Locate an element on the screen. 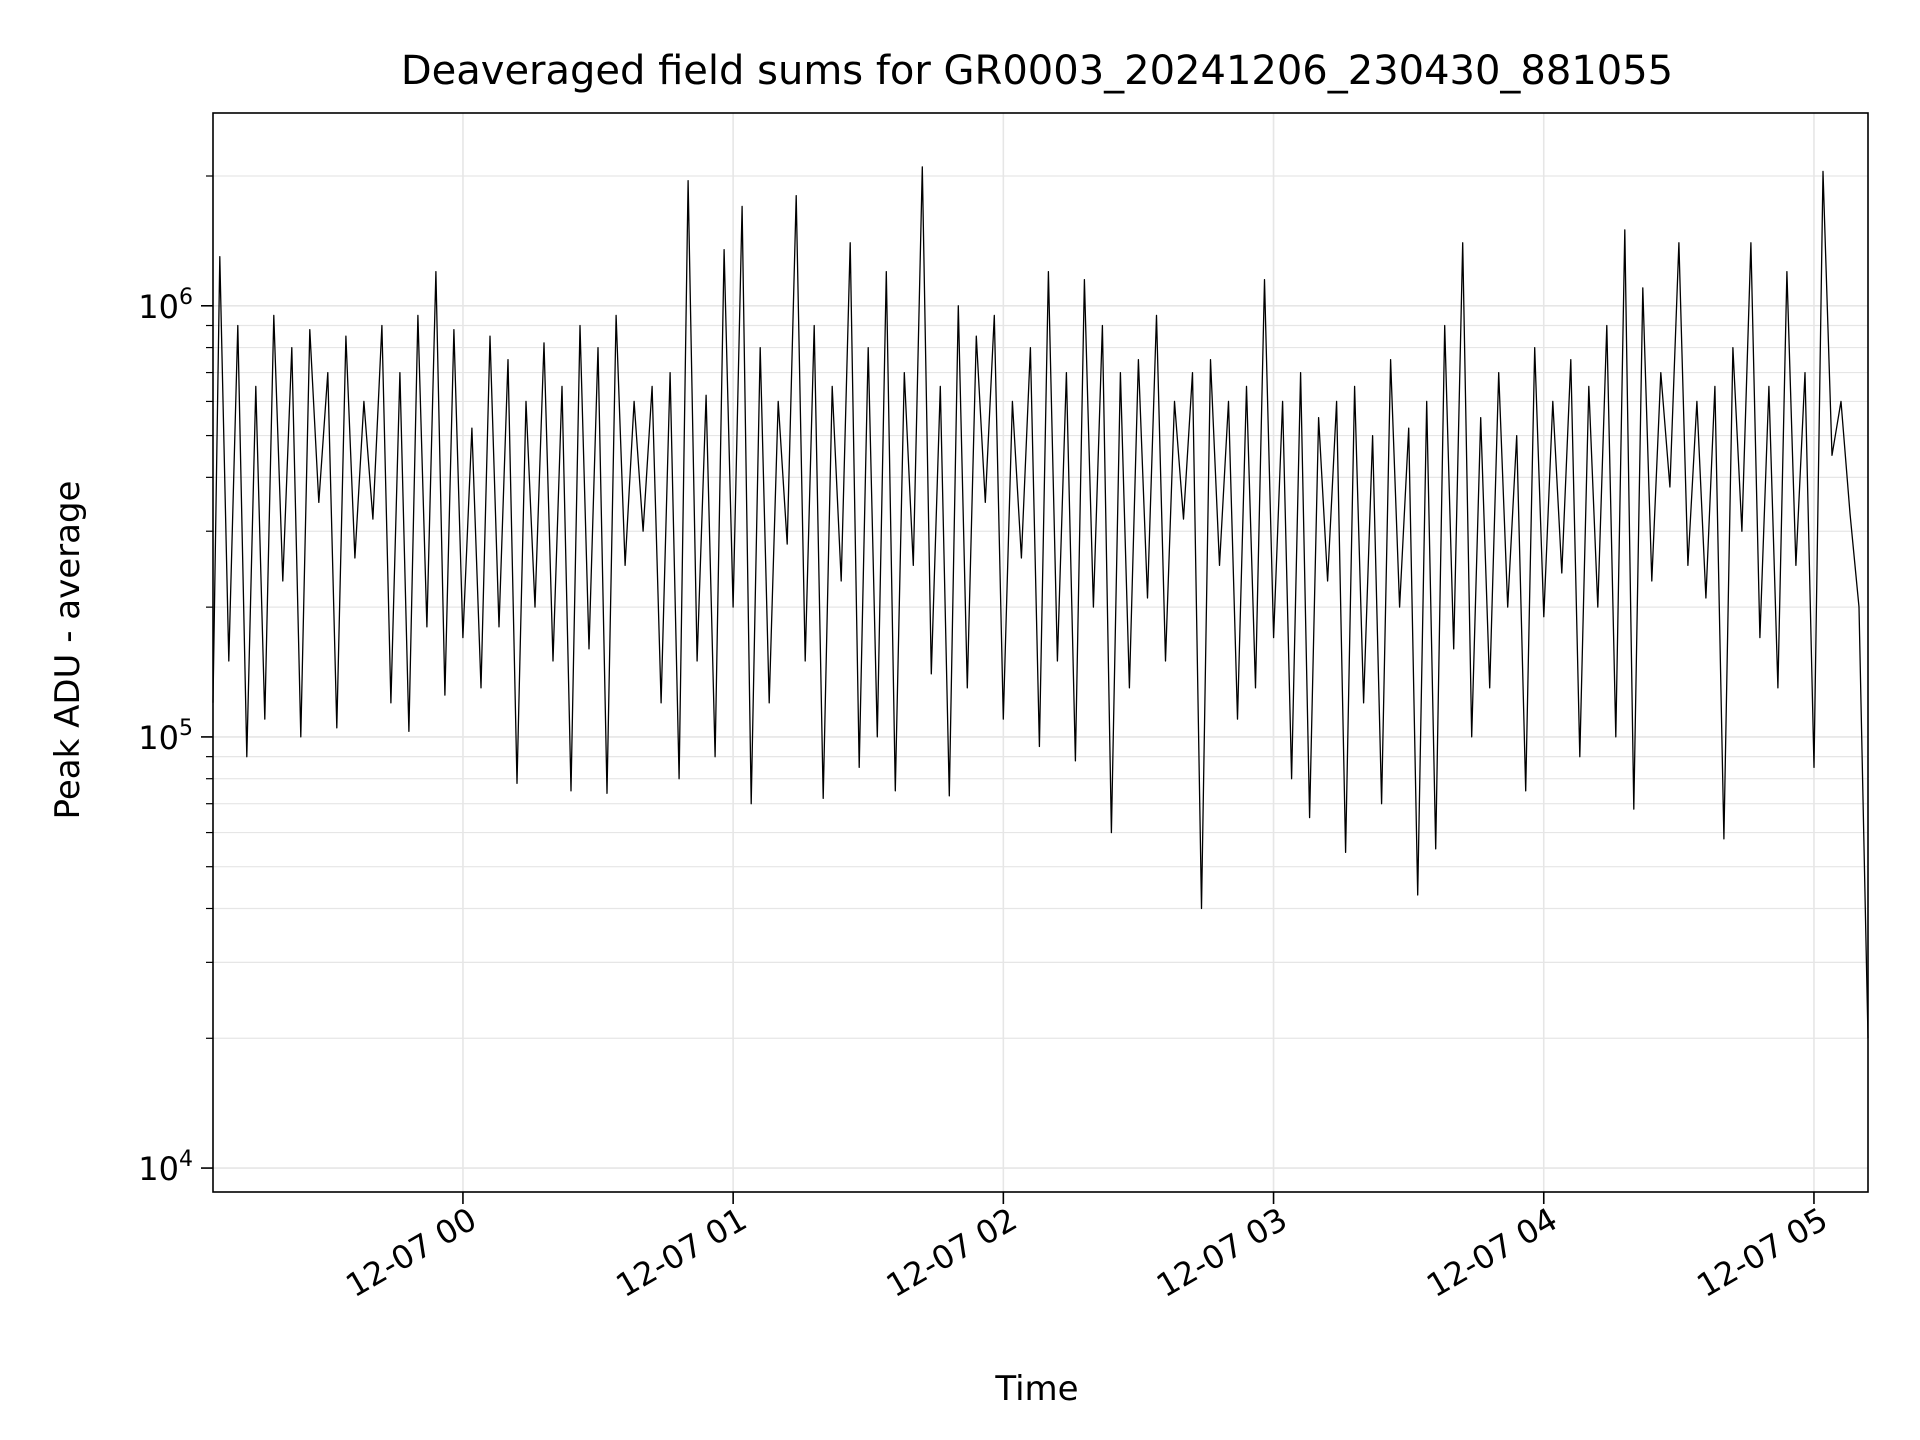 The width and height of the screenshot is (1920, 1440). y-axis: 104 105 106 is located at coordinates (175, 681).